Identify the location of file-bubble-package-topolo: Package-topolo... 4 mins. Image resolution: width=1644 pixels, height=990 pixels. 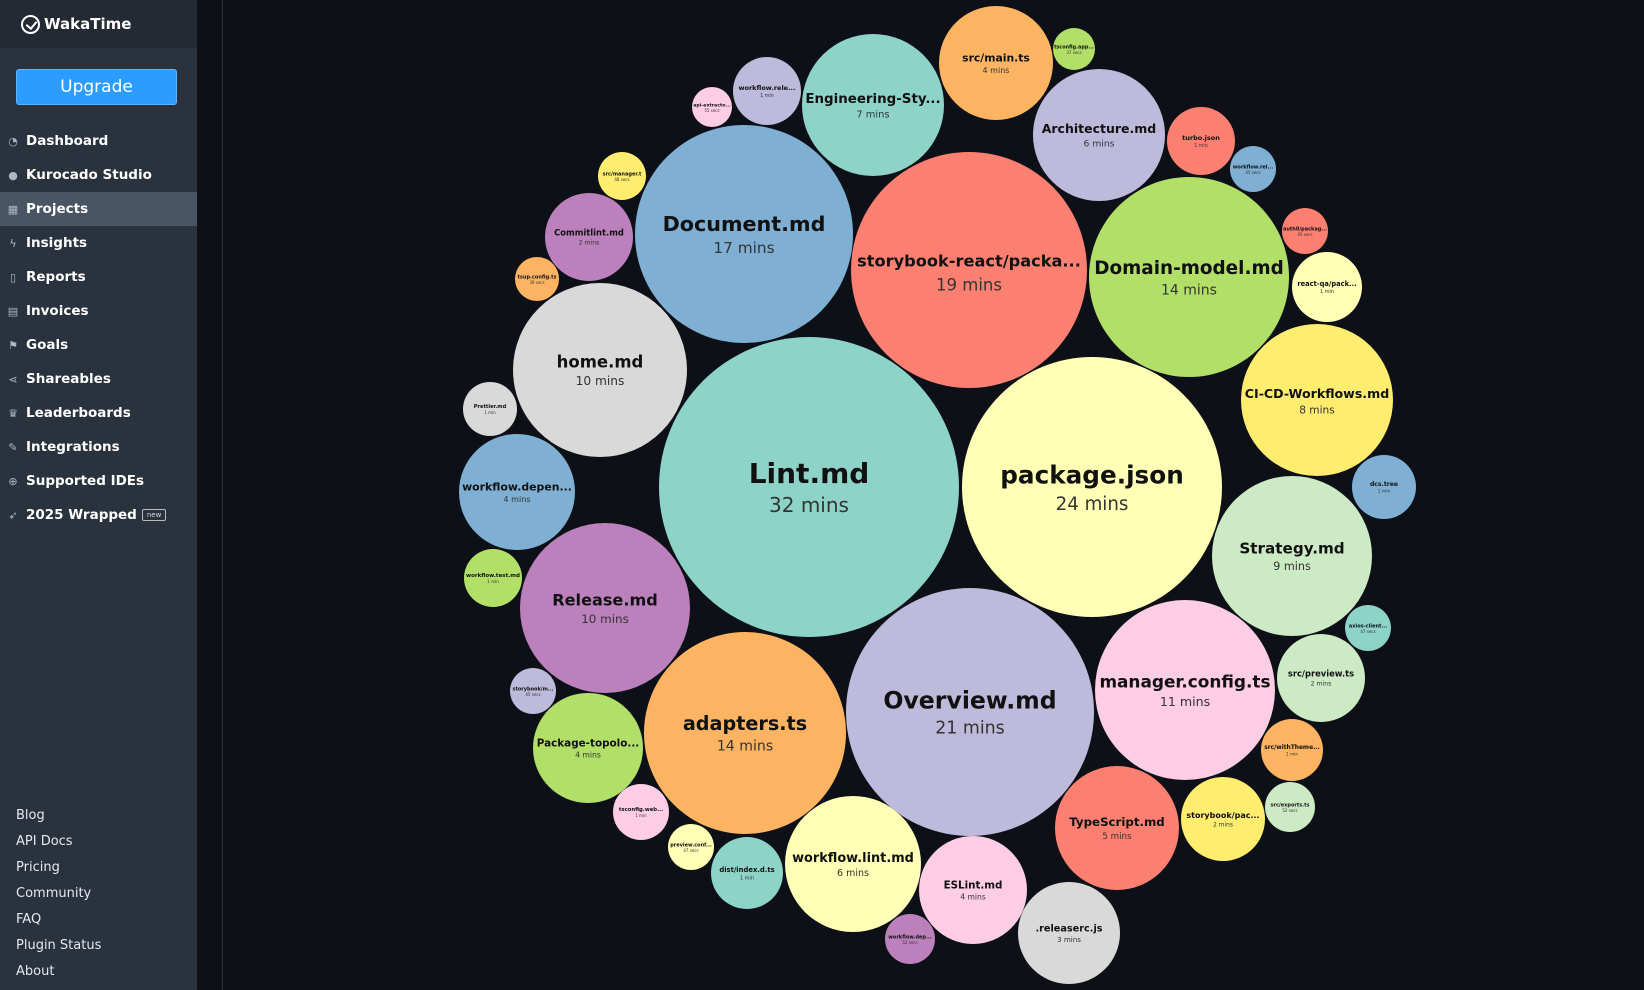
(588, 748).